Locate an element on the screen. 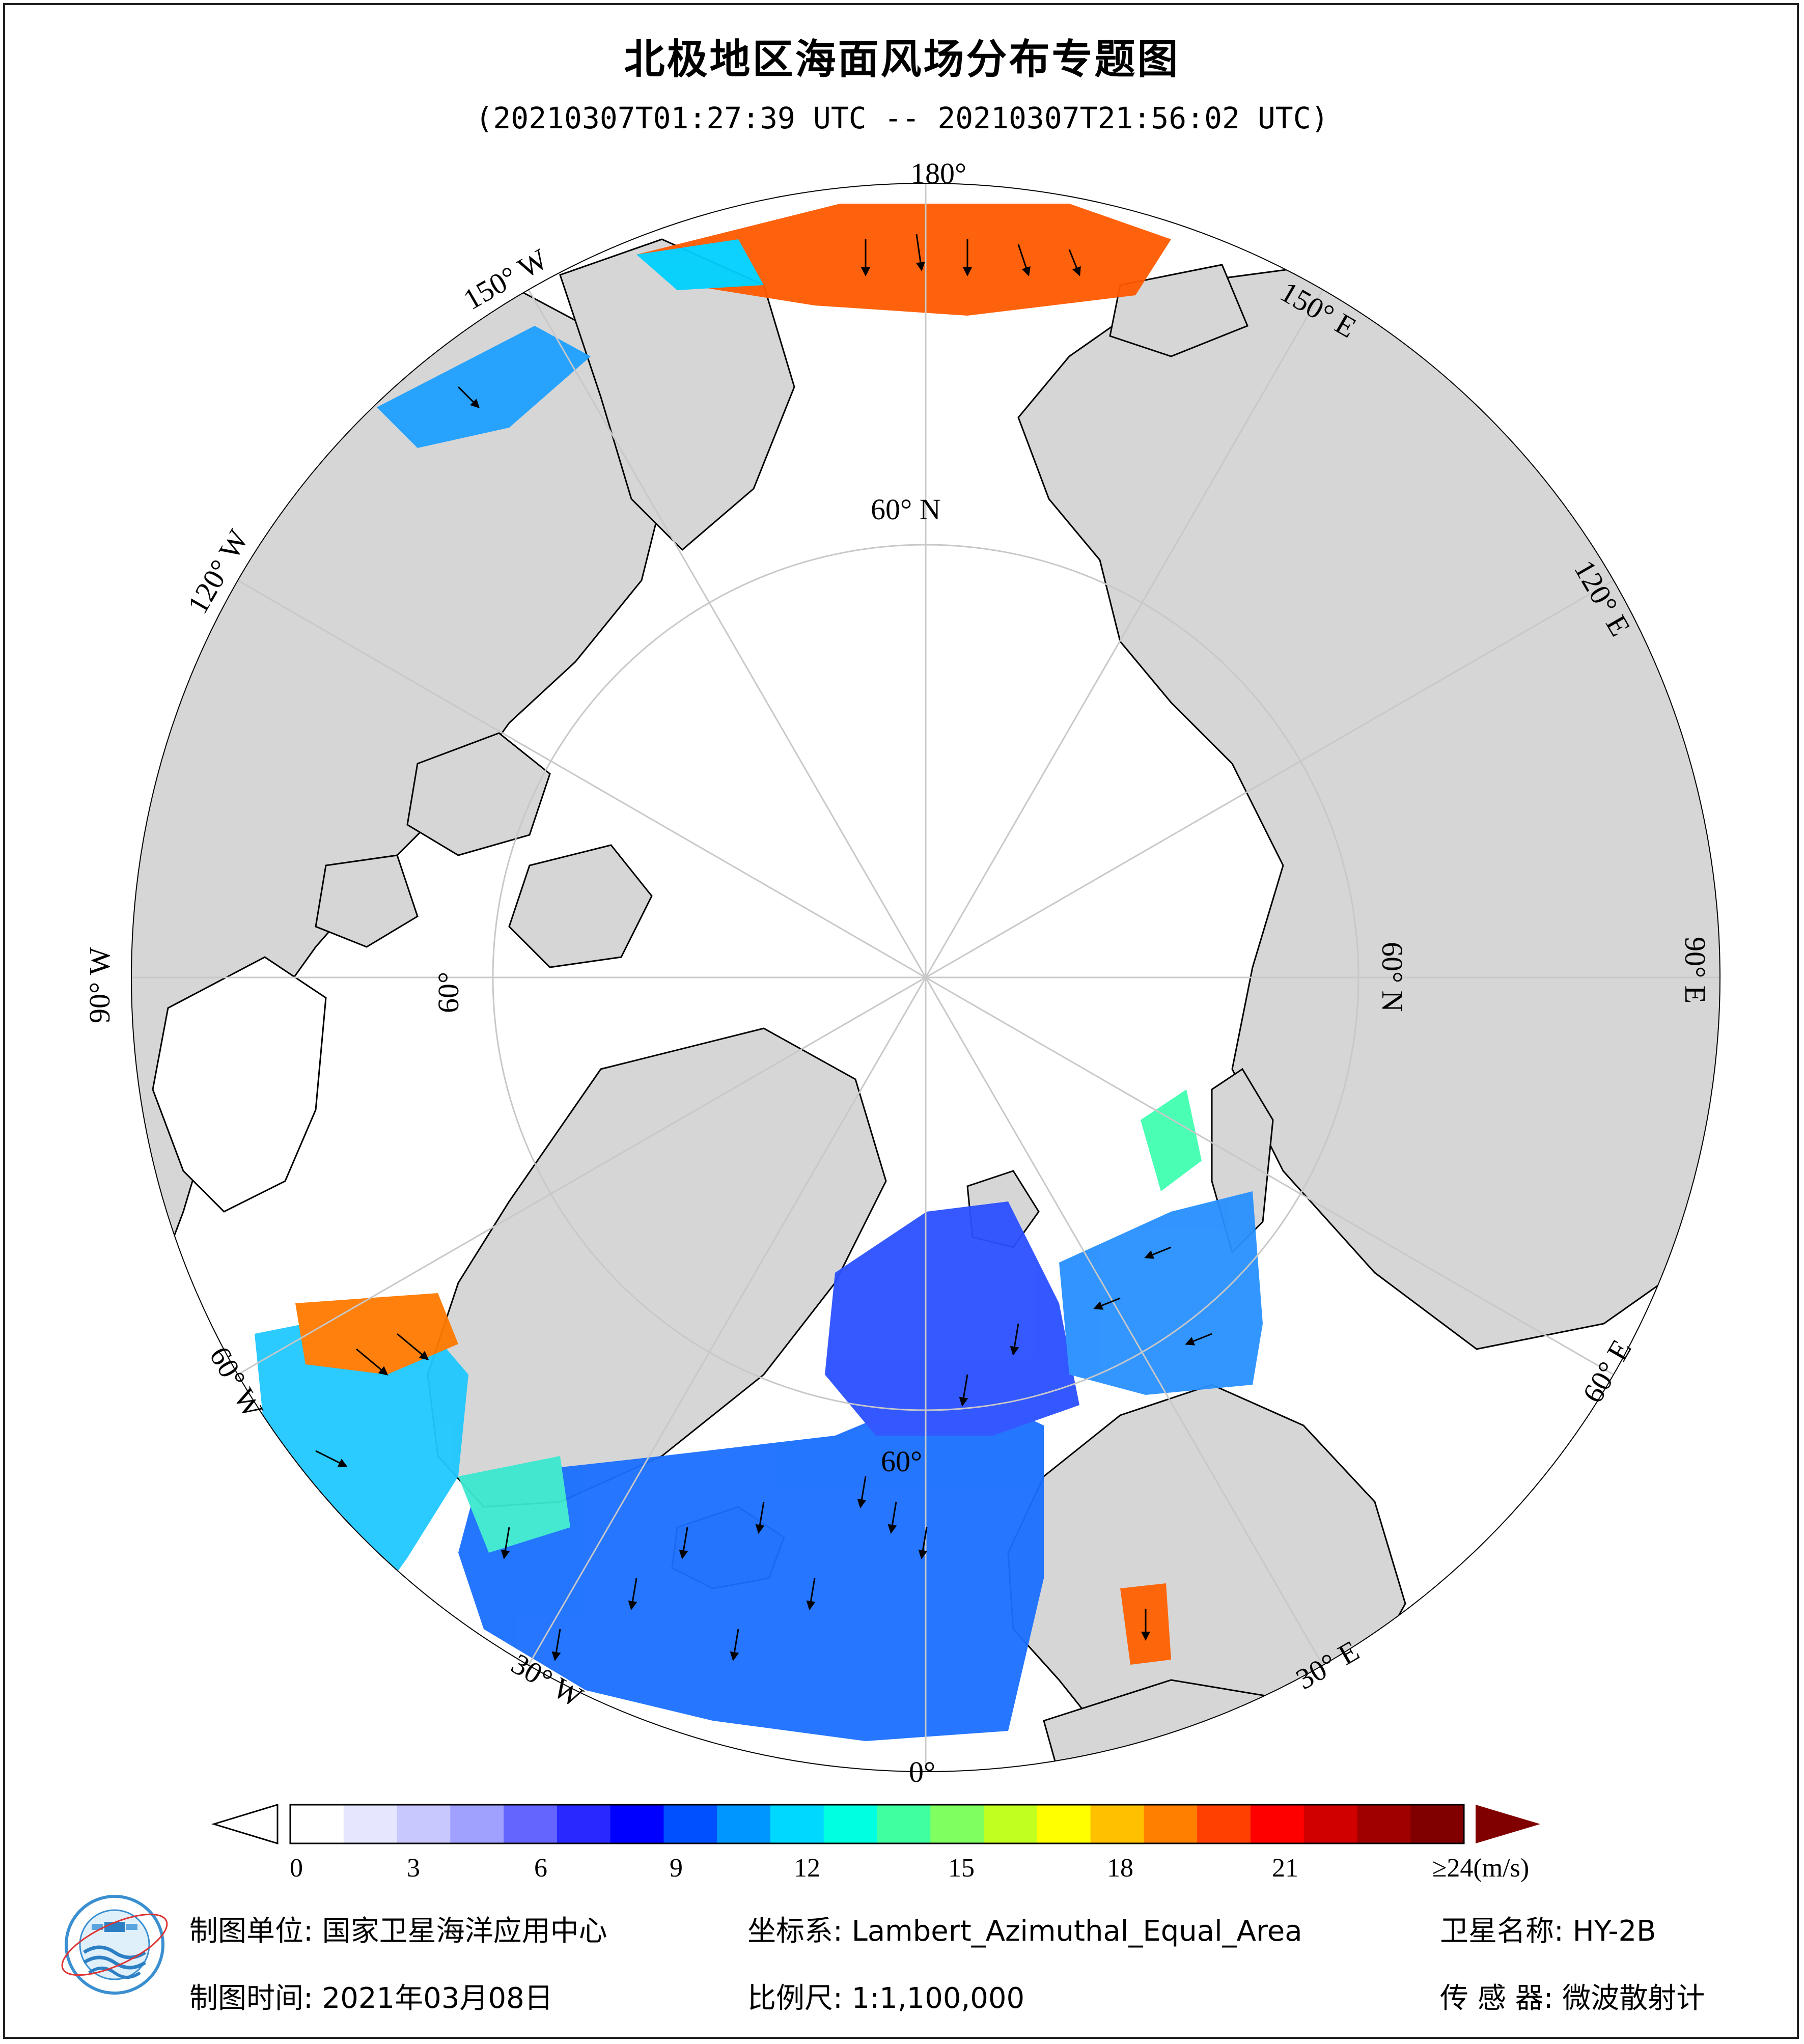 The height and width of the screenshot is (2044, 1804). colorbar-outline is located at coordinates (877, 1824).